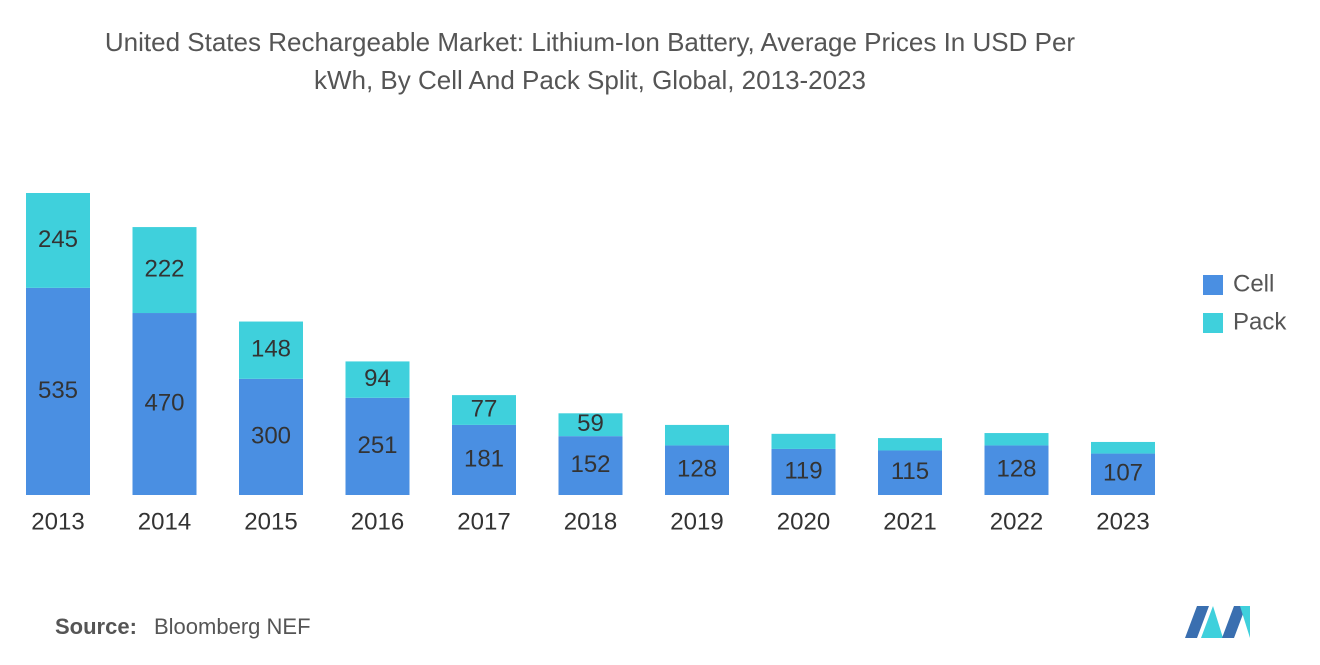 The width and height of the screenshot is (1320, 665). Describe the element at coordinates (57, 521) in the screenshot. I see `x-tick-label: 2013` at that location.